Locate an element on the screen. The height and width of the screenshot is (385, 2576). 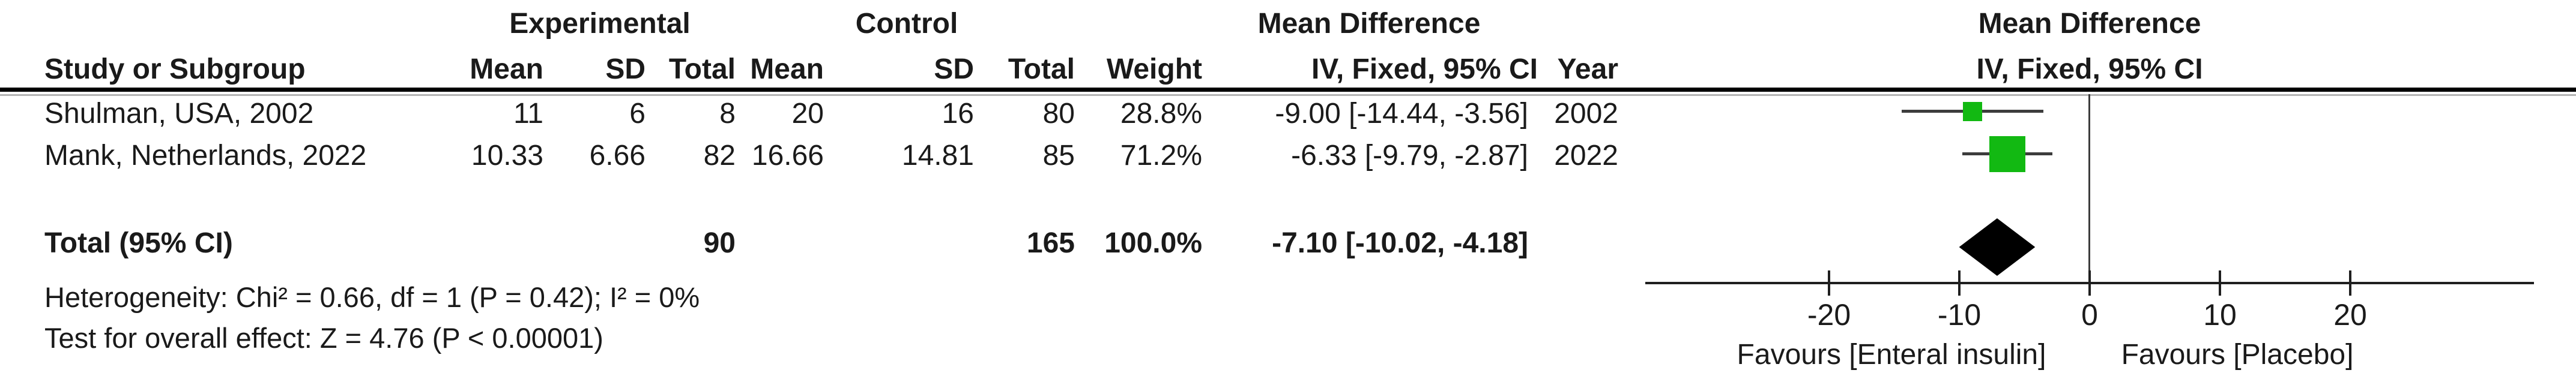
header-rule is located at coordinates (1288, 90).